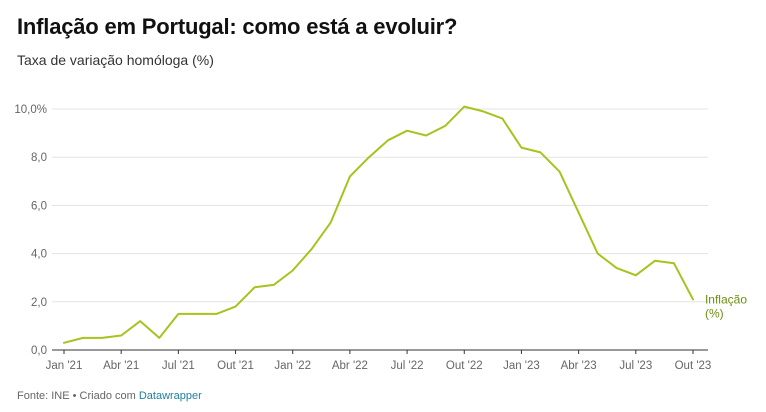  Describe the element at coordinates (178, 366) in the screenshot. I see `x-tick-label: Jul '21` at that location.